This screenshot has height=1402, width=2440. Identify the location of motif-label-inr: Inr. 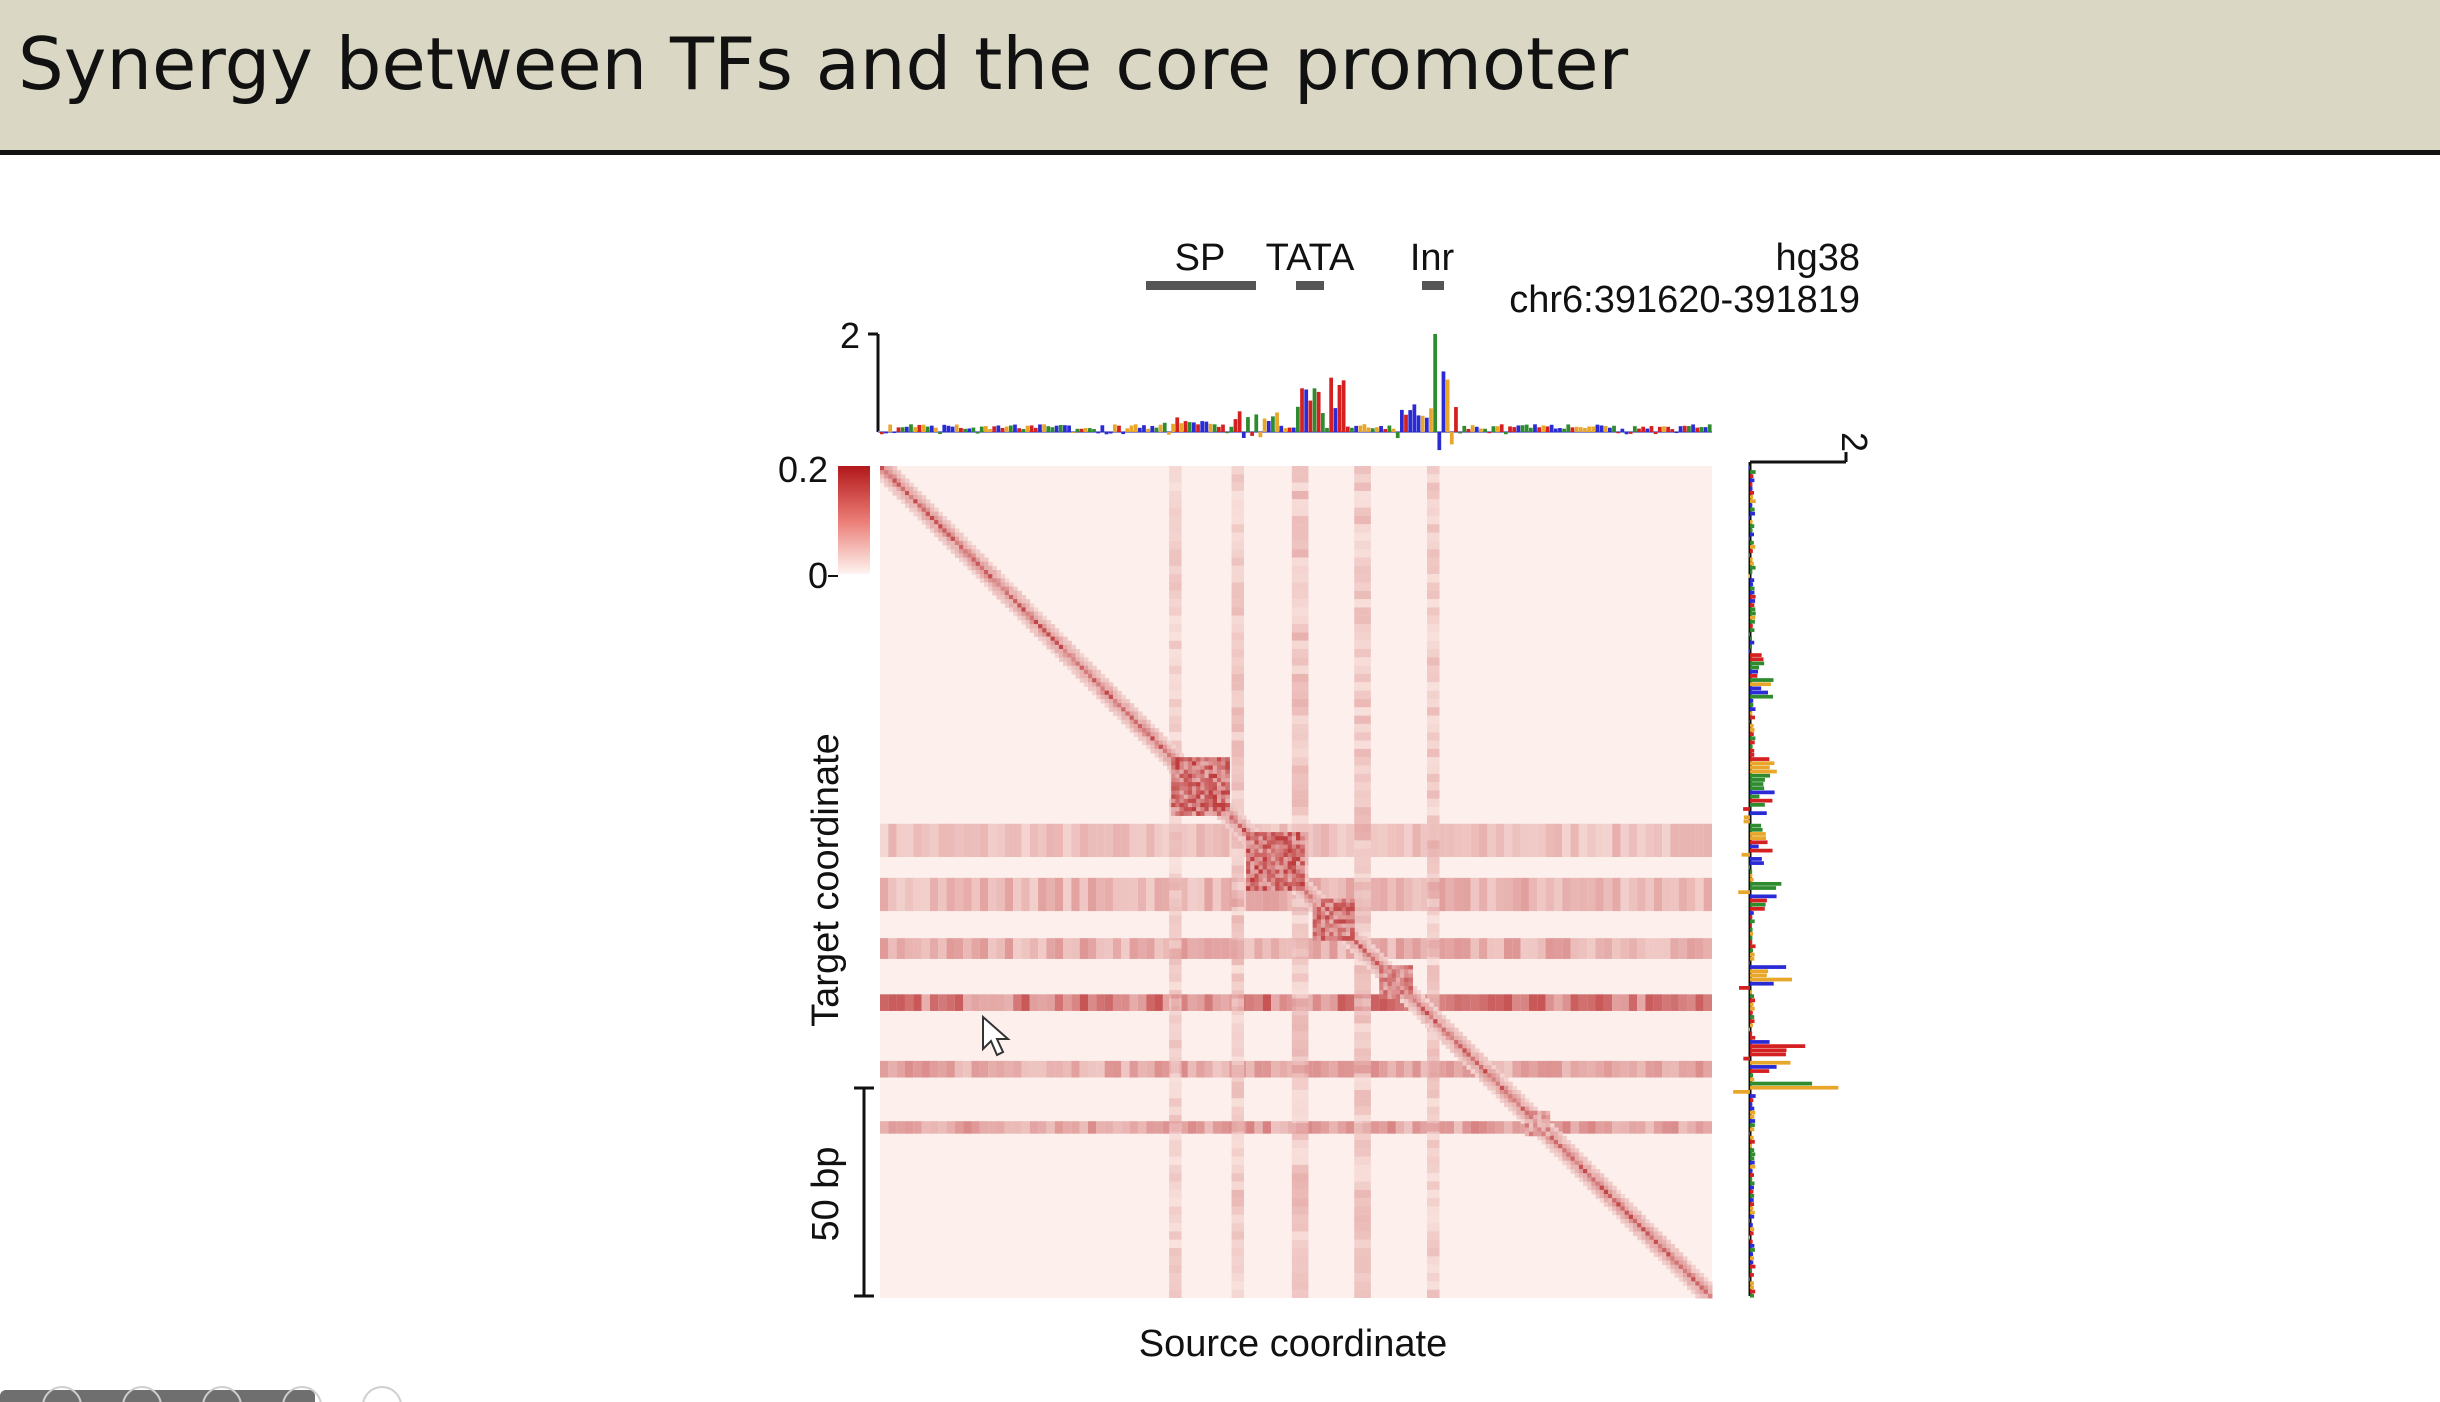
(1432, 258).